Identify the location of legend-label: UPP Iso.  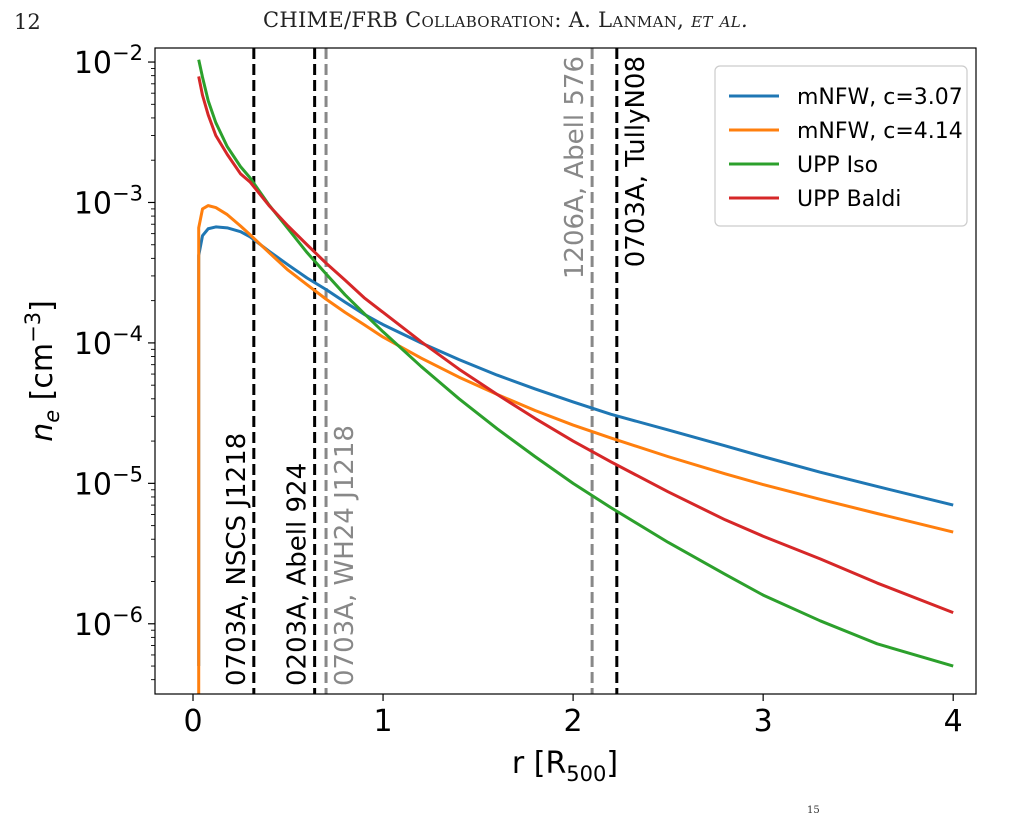
(837, 165).